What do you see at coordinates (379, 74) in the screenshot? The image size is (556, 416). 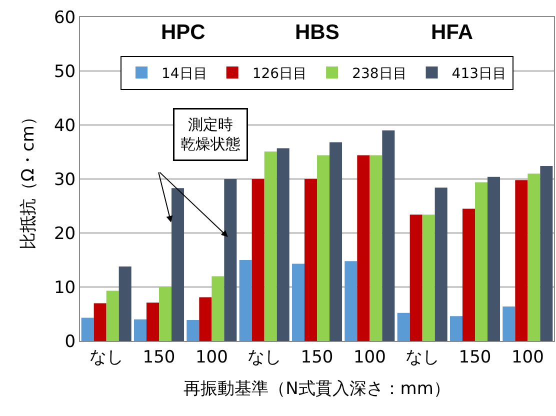 I see `legend-label: 238日目` at bounding box center [379, 74].